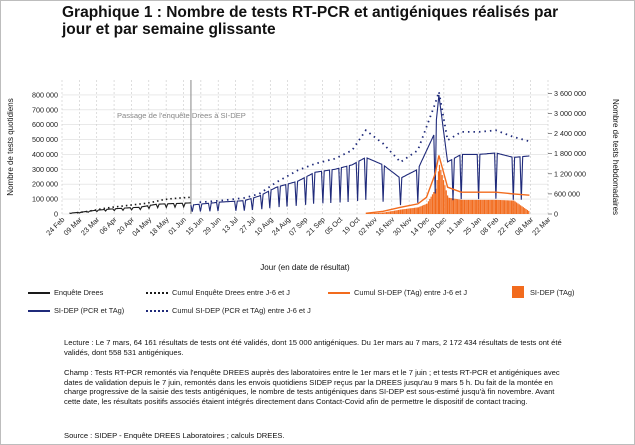 The width and height of the screenshot is (635, 445). I want to click on x-tick-label: 13 Jul, so click(230, 225).